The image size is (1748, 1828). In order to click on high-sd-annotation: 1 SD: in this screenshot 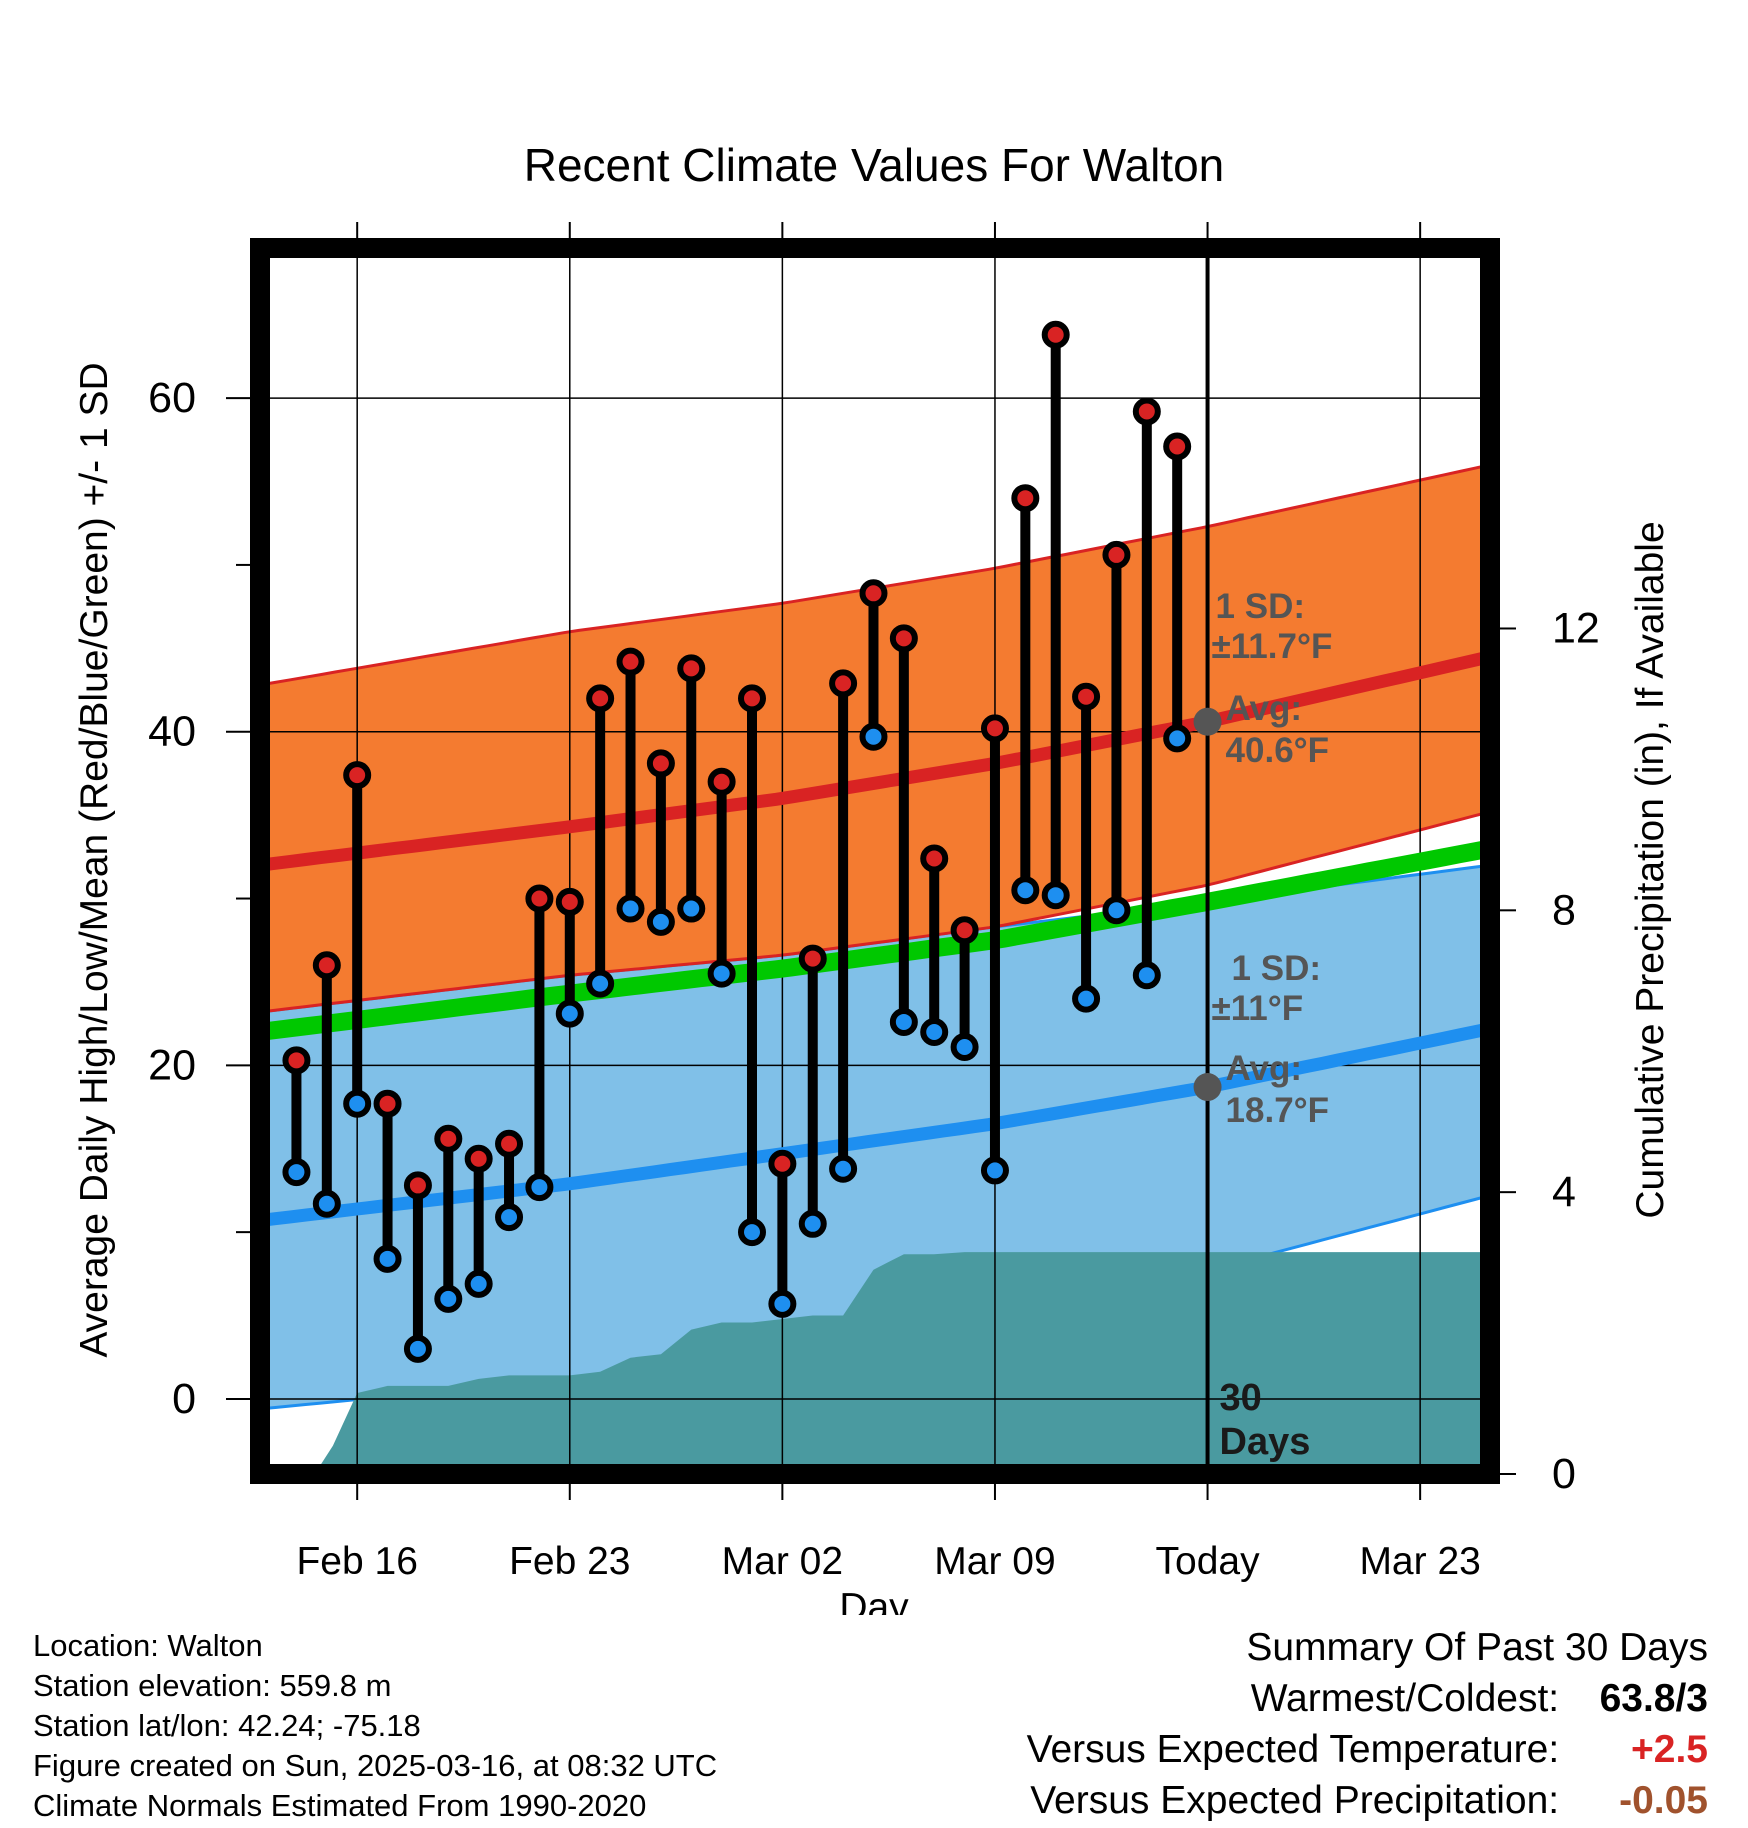, I will do `click(1260, 606)`.